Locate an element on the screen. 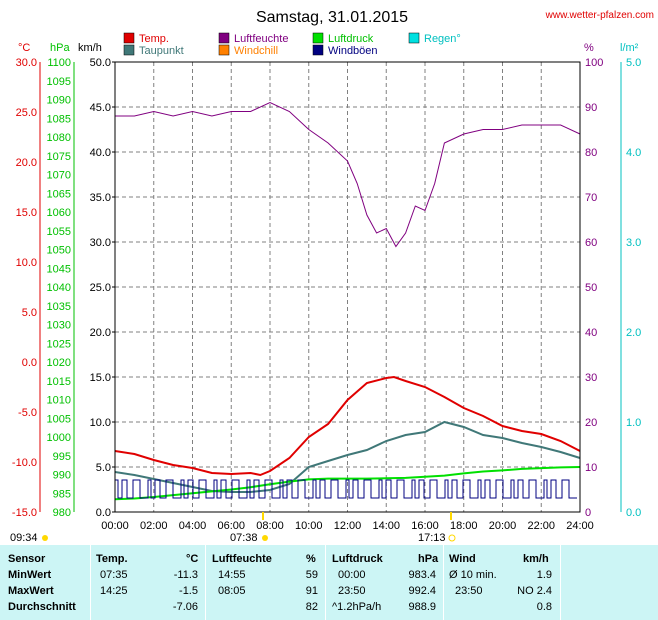  humidity-tick-label: 0 is located at coordinates (588, 513).